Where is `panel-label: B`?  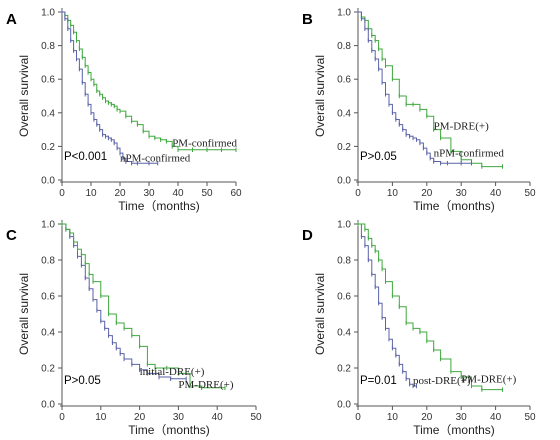 panel-label: B is located at coordinates (307, 19).